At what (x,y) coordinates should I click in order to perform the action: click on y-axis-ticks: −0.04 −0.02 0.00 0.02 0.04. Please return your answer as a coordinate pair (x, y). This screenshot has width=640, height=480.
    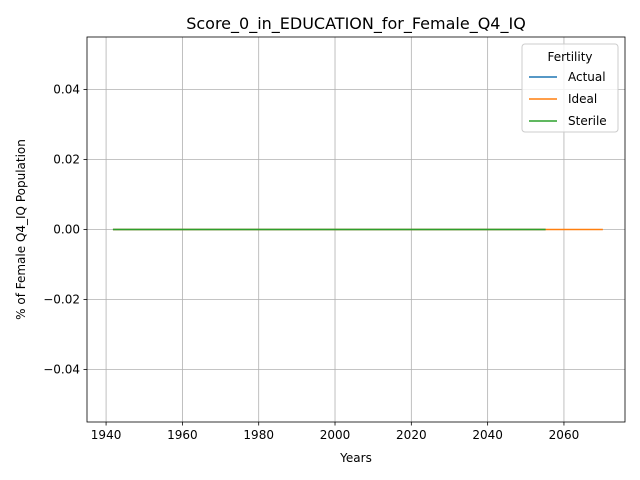
    Looking at the image, I should click on (65, 230).